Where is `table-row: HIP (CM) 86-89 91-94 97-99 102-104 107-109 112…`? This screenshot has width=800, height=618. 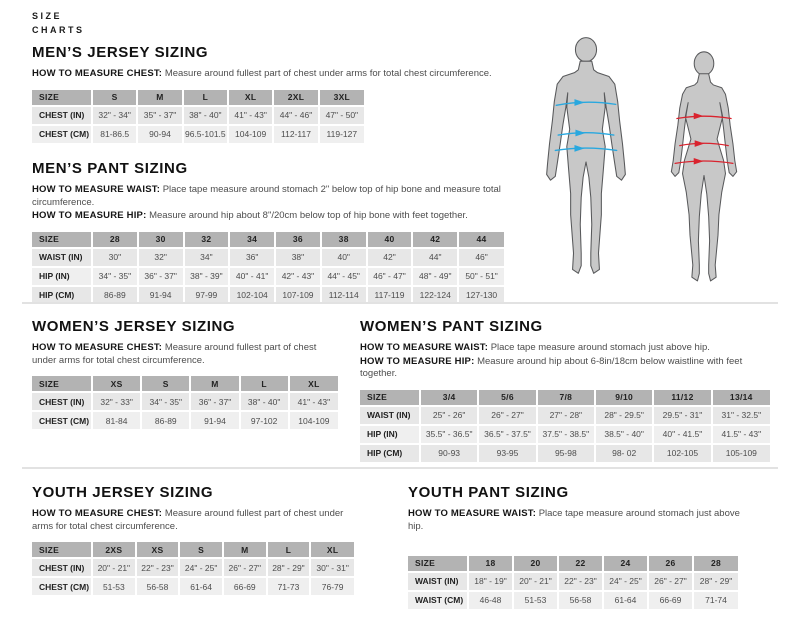 table-row: HIP (CM) 86-89 91-94 97-99 102-104 107-109 112… is located at coordinates (268, 295).